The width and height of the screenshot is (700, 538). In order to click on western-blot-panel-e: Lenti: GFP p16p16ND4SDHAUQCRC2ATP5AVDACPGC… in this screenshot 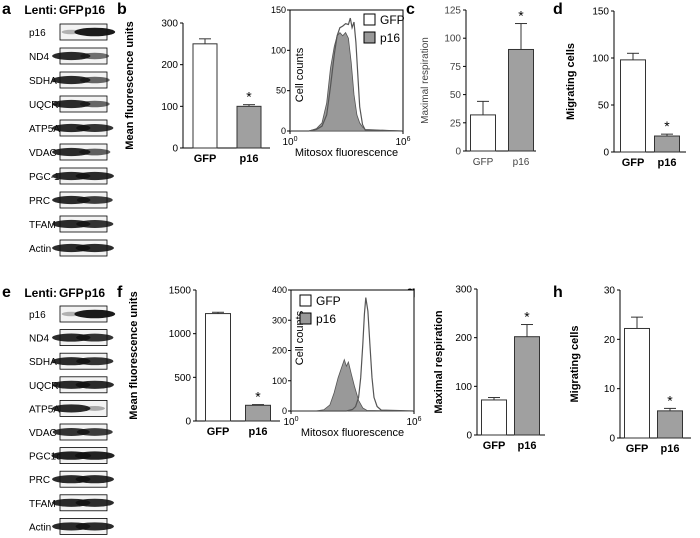, I will do `click(70, 410)`.